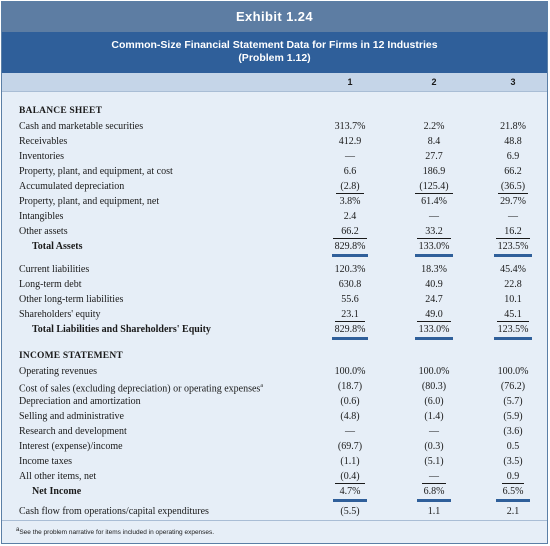 The image size is (550, 546). What do you see at coordinates (434, 231) in the screenshot?
I see `cell-value: 33.2` at bounding box center [434, 231].